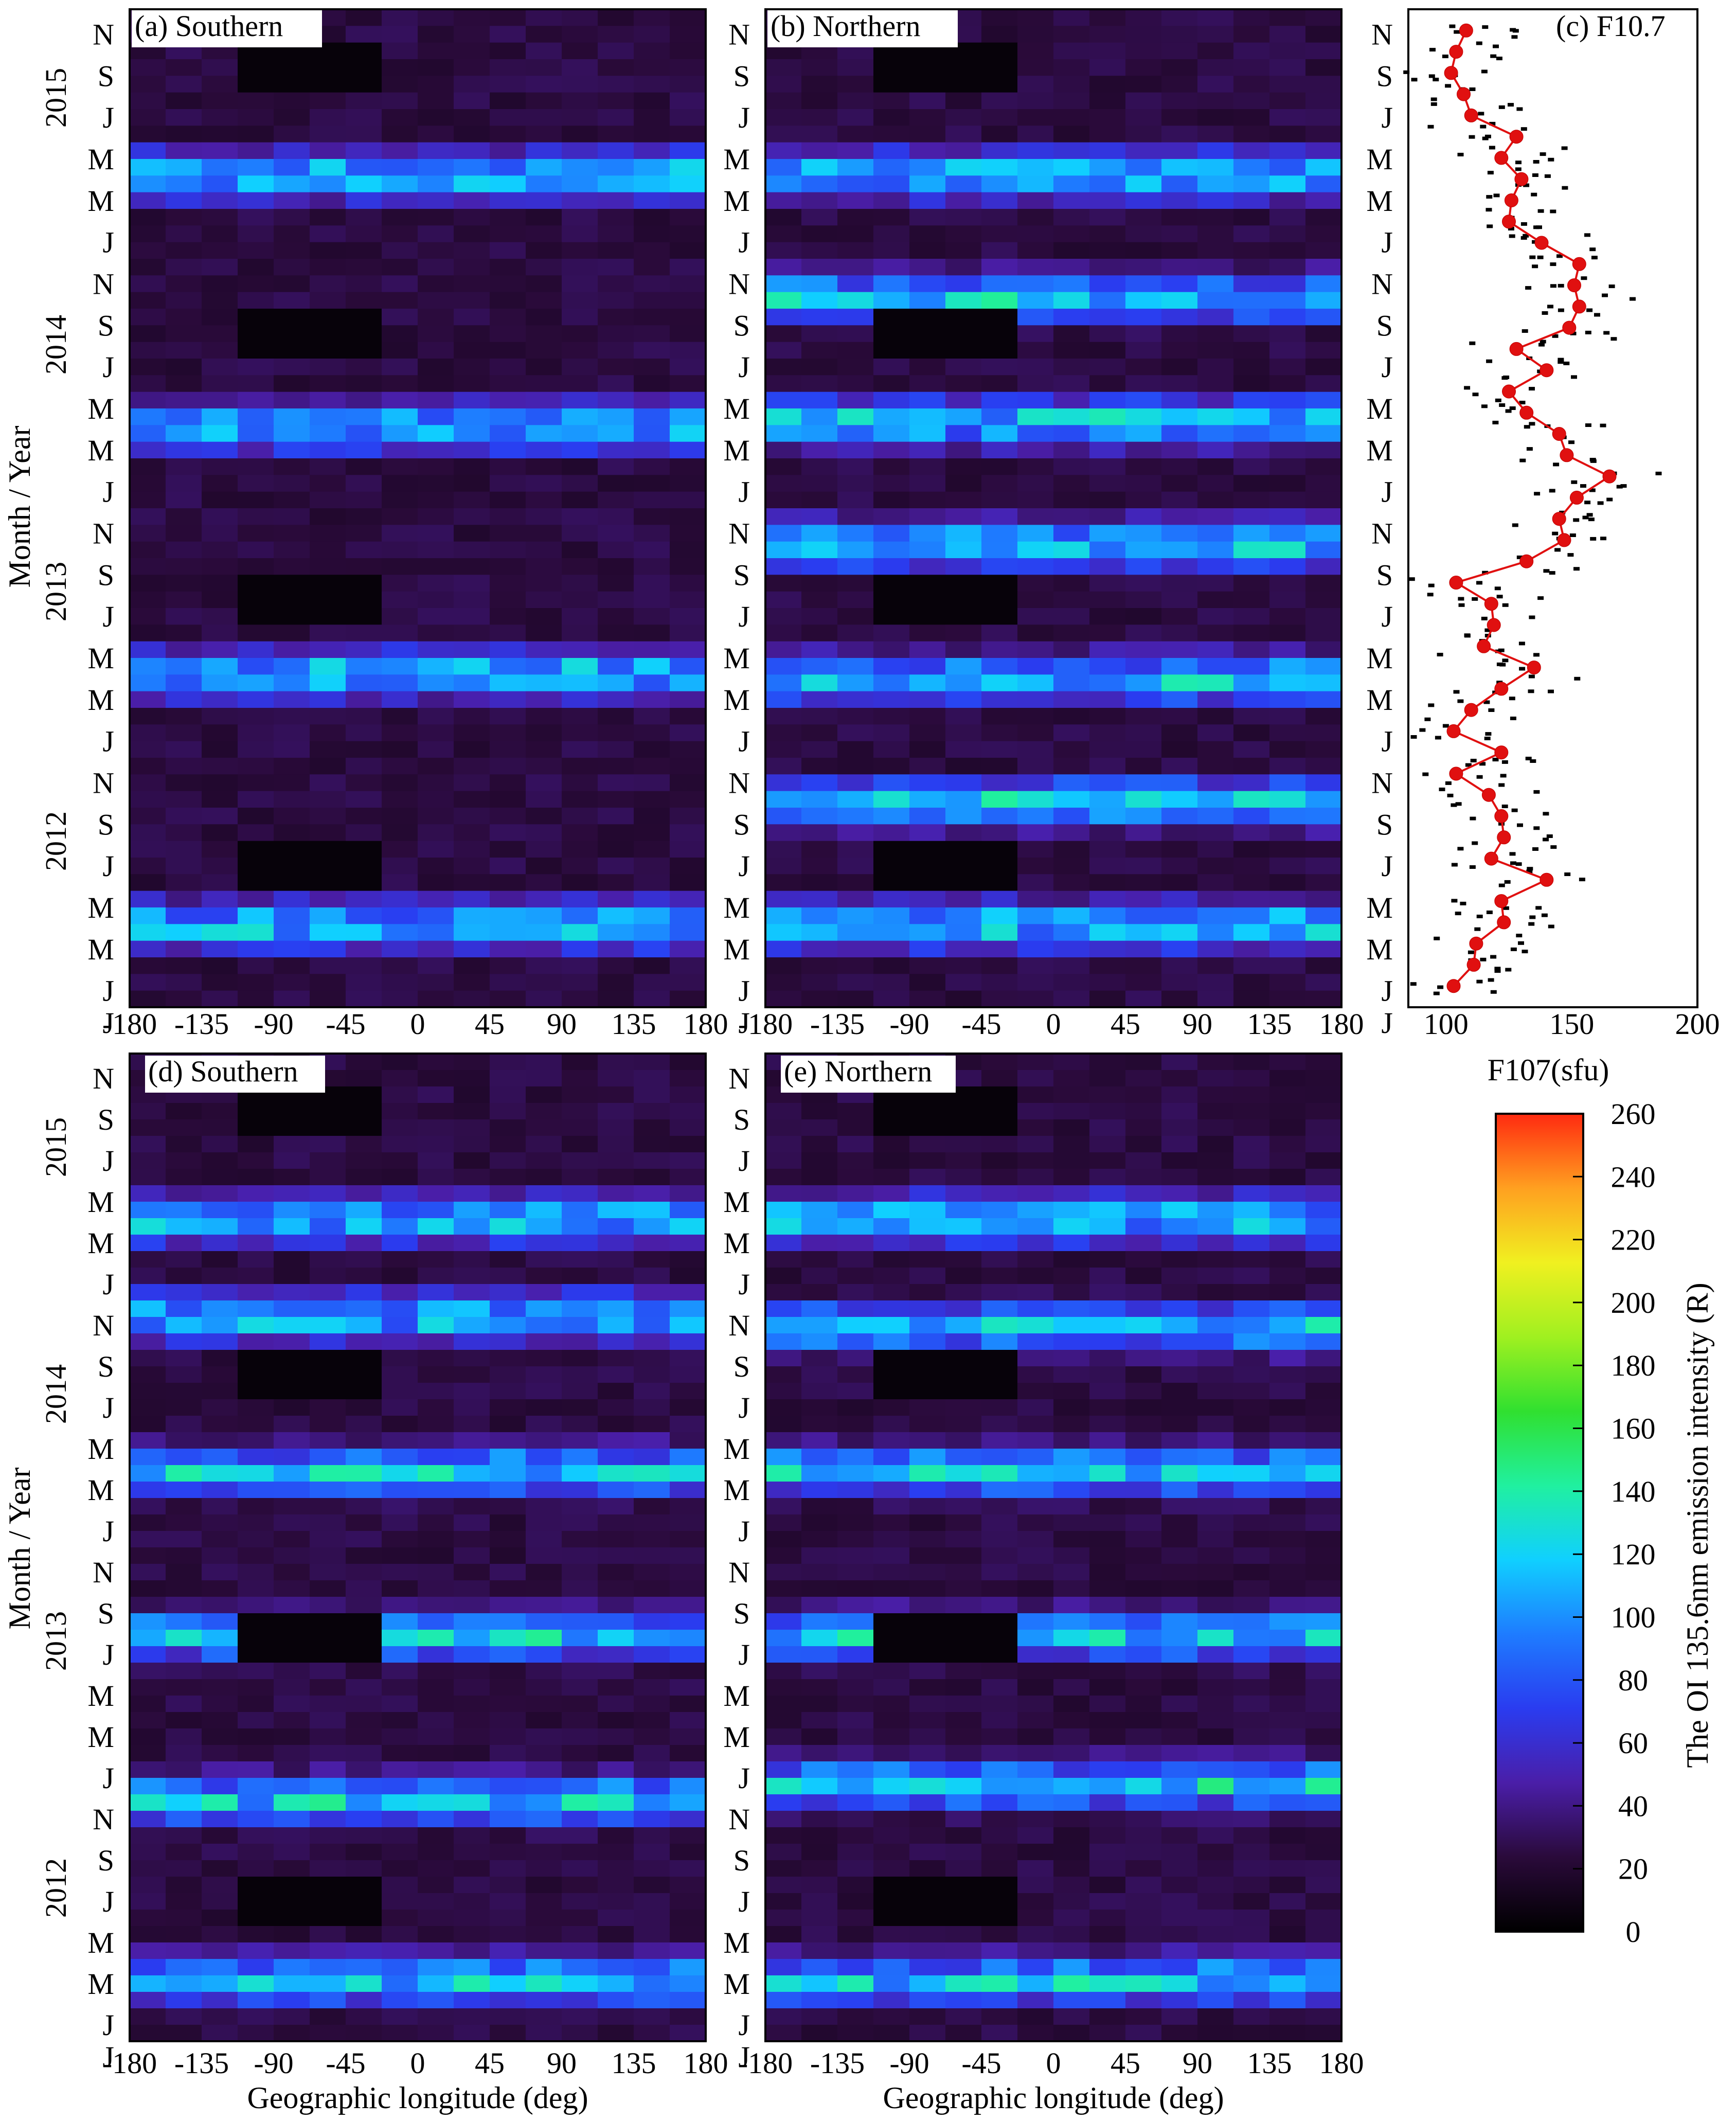 Image resolution: width=1736 pixels, height=2122 pixels. What do you see at coordinates (741, 76) in the screenshot?
I see `panel-b-month-label: S` at bounding box center [741, 76].